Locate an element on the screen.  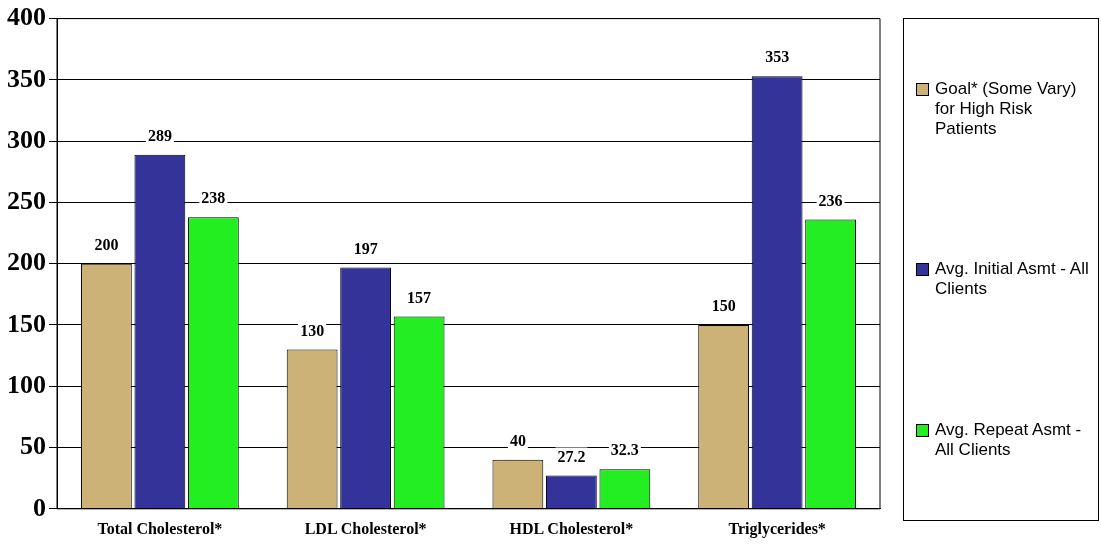
y-tick-label: 200 is located at coordinates (26, 262).